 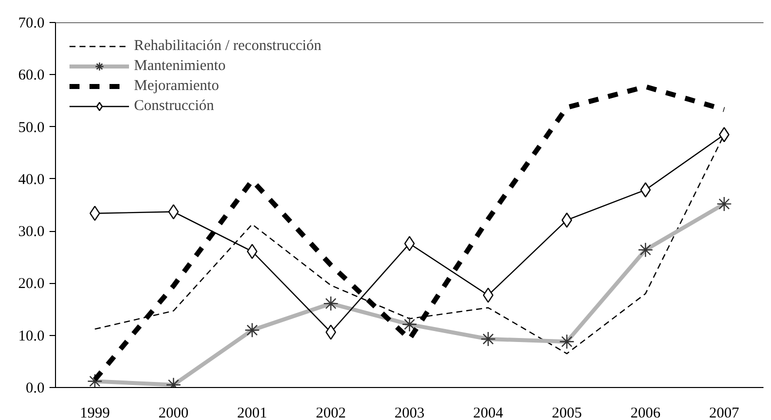 I want to click on x-tick-label: 2006, so click(x=645, y=413).